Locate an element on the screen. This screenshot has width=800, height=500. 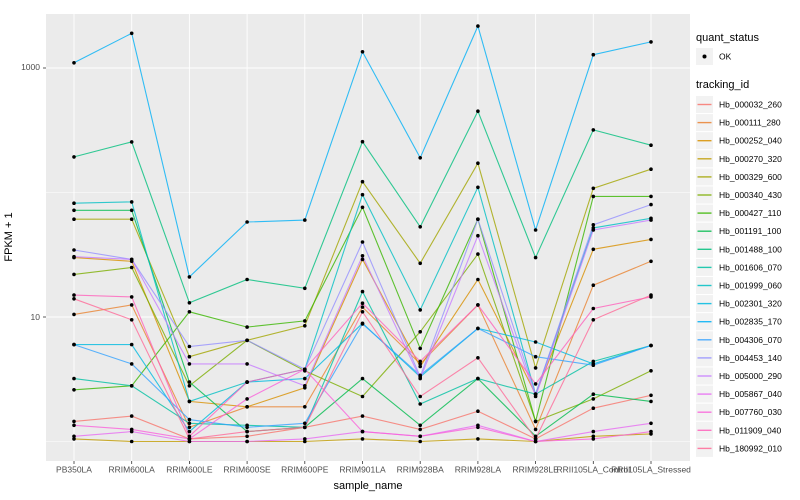
y-axis-title: FPKM + 1 is located at coordinates (9, 236).